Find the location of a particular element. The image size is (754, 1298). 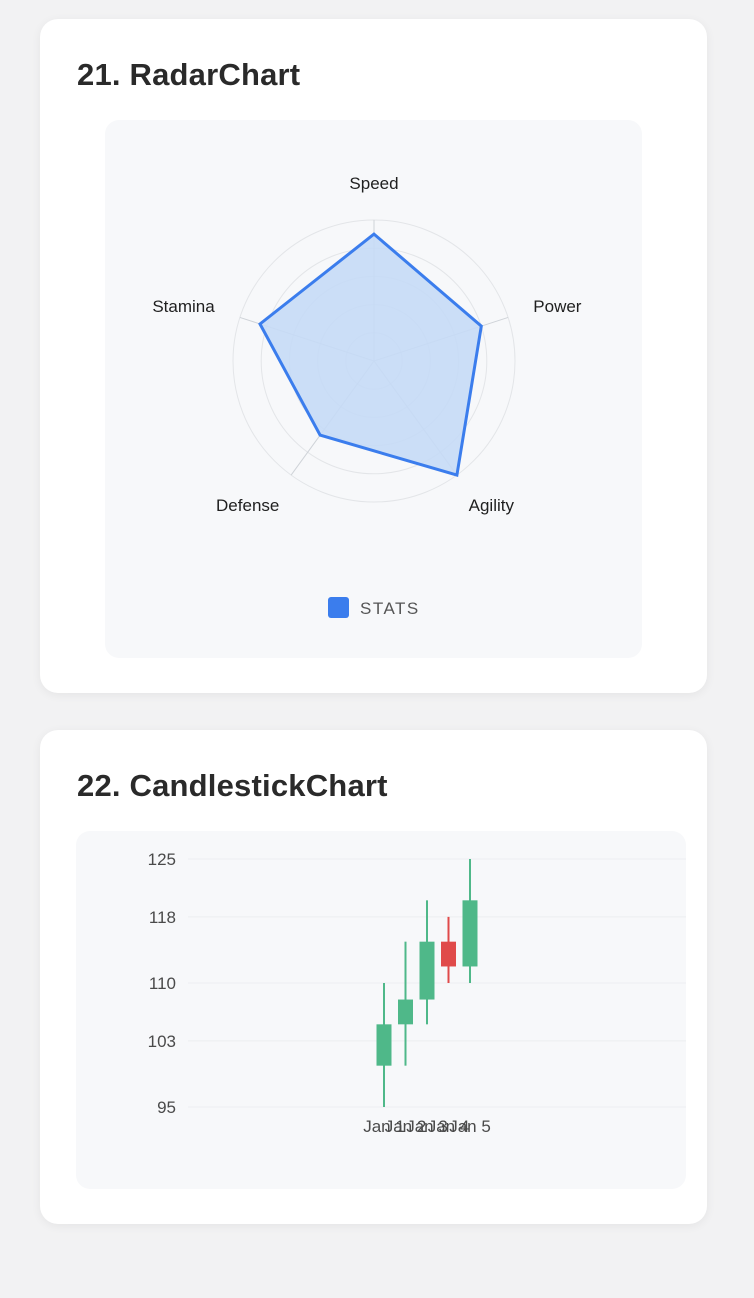

y-tick-label: 125 is located at coordinates (162, 859).